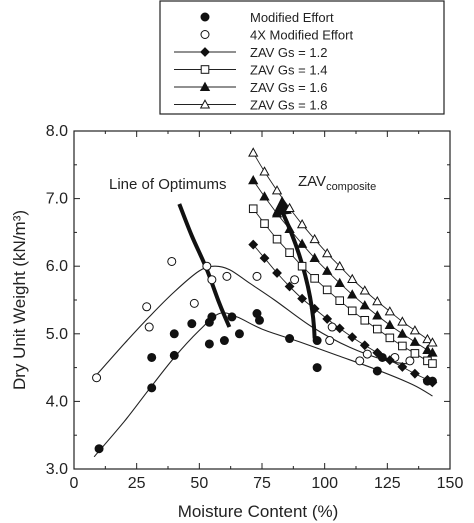 This screenshot has width=474, height=523. What do you see at coordinates (57, 266) in the screenshot?
I see `y-tick-label: 6.0` at bounding box center [57, 266].